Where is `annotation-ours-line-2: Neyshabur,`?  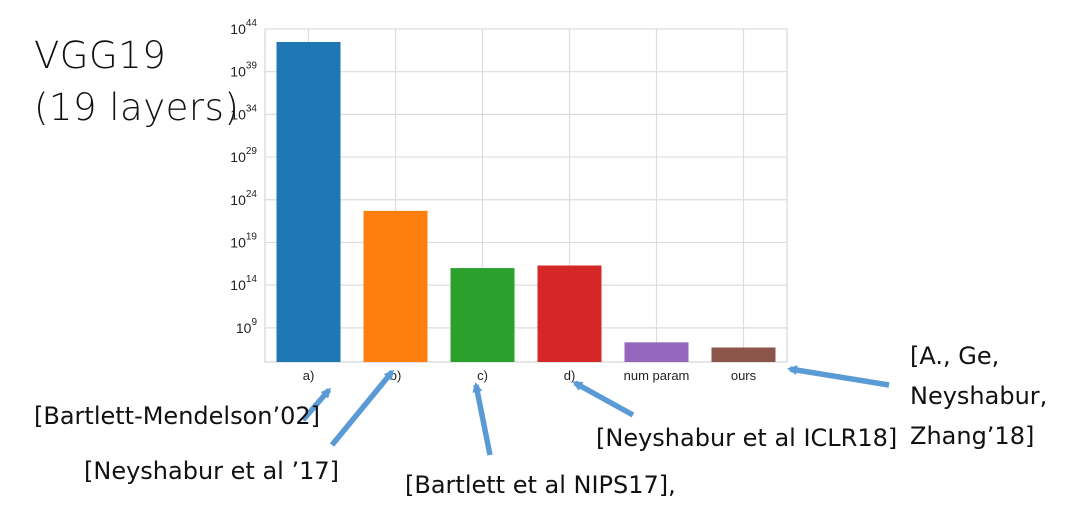 annotation-ours-line-2: Neyshabur, is located at coordinates (979, 396).